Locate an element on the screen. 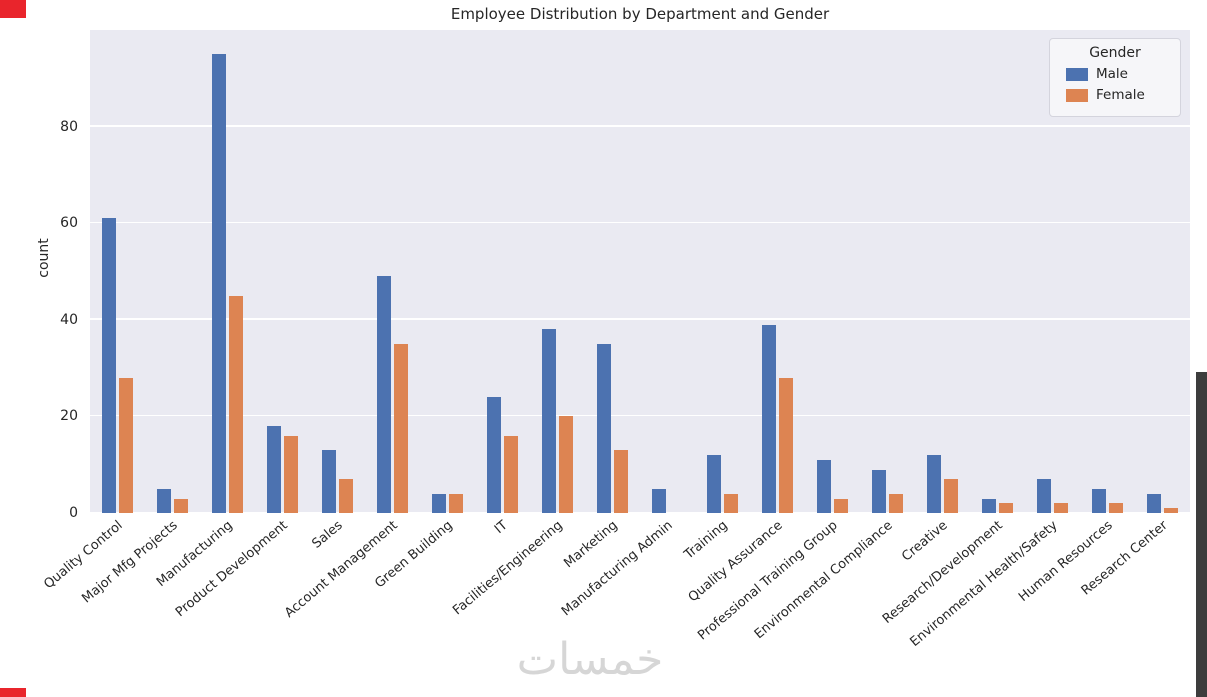 This screenshot has width=1207, height=697. legend-items: Male Female is located at coordinates (1115, 84).